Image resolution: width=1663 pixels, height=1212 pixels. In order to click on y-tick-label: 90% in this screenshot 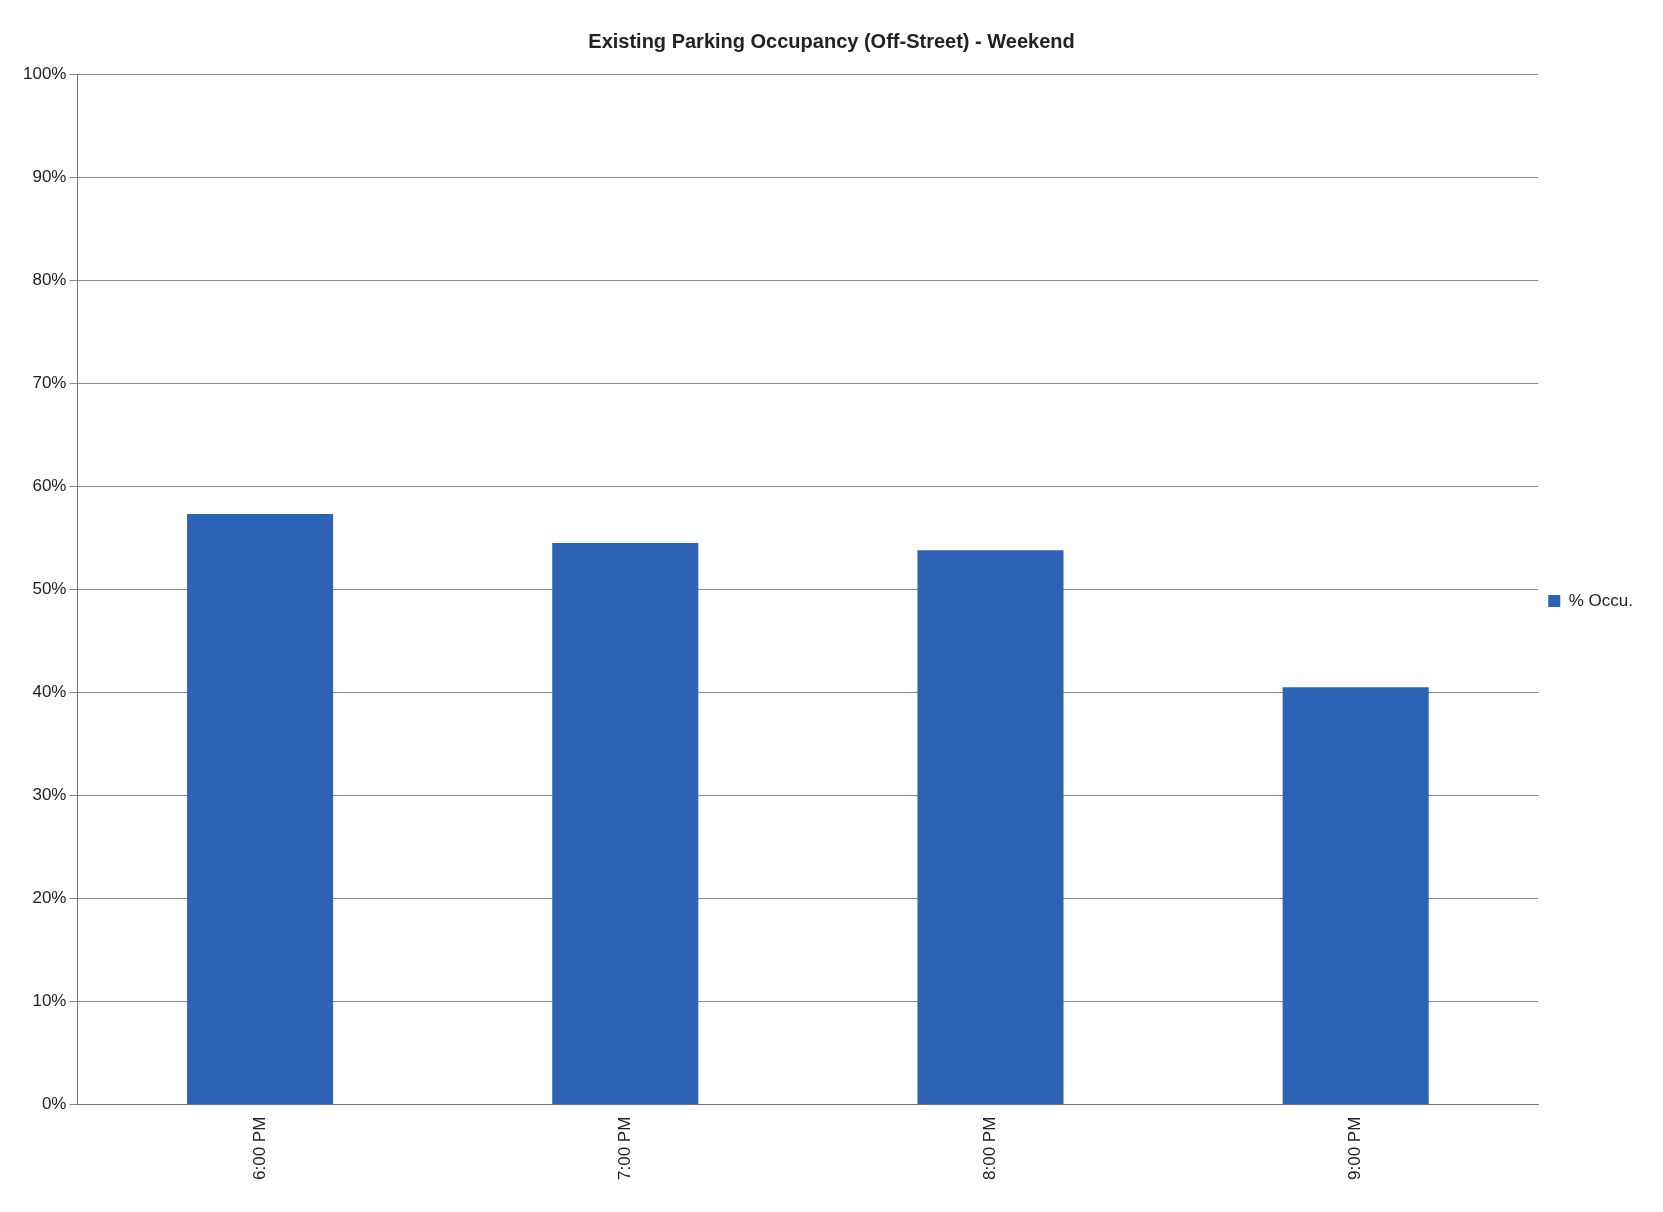, I will do `click(49, 176)`.